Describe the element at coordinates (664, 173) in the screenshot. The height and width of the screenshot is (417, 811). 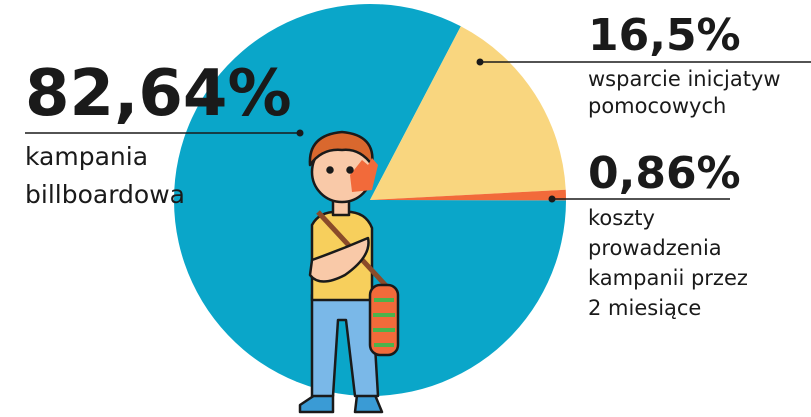
I see `value-label: 0,86%` at that location.